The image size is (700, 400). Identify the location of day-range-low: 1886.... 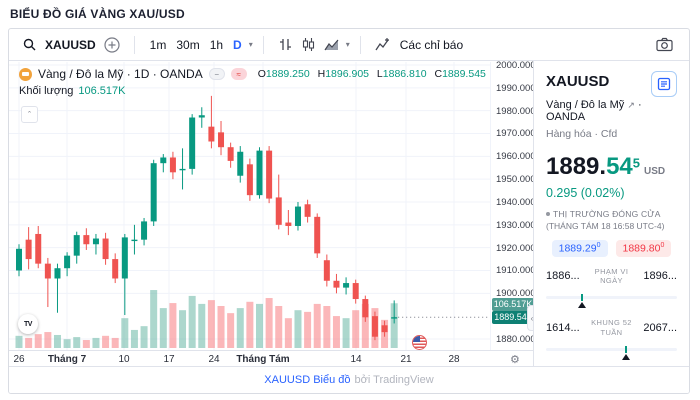
(563, 276).